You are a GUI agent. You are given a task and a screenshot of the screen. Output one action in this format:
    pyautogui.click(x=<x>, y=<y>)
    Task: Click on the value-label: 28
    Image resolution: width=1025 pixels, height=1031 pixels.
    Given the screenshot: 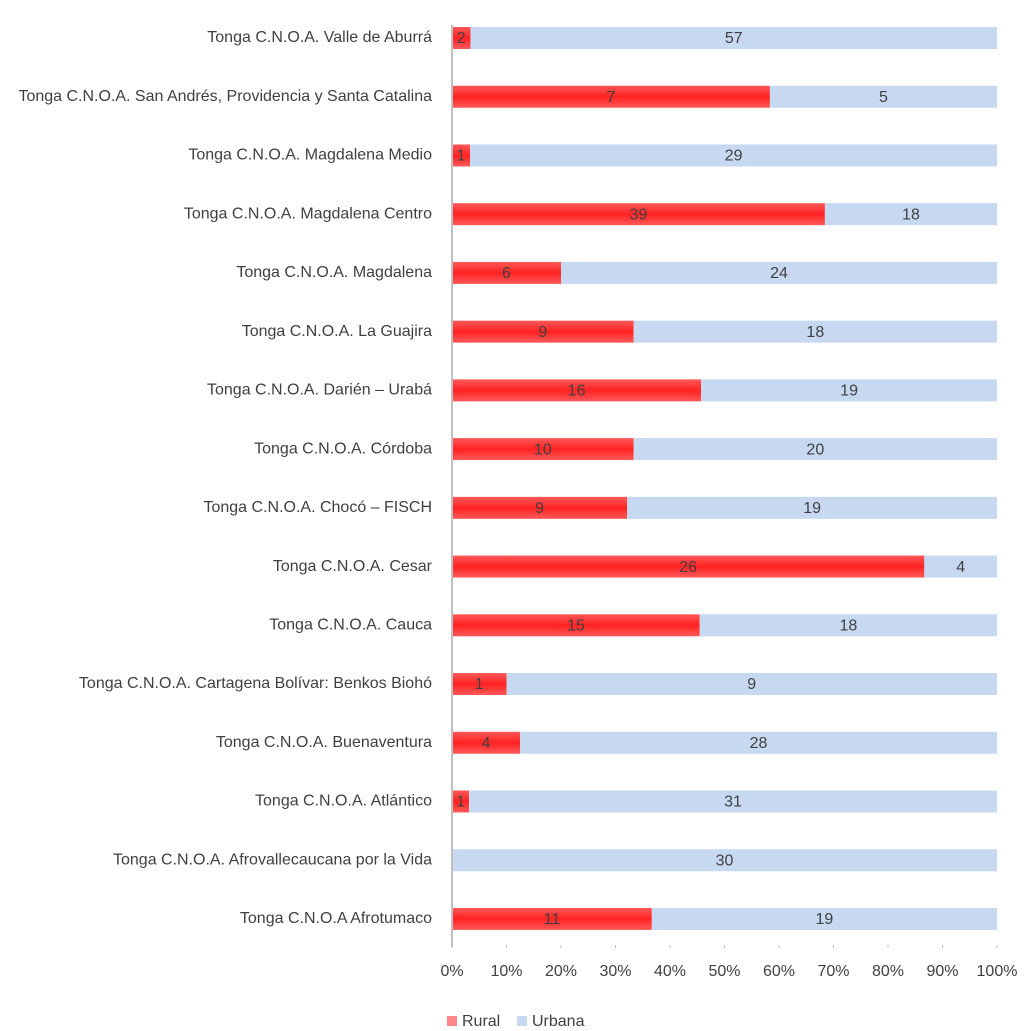 What is the action you would take?
    pyautogui.click(x=759, y=743)
    